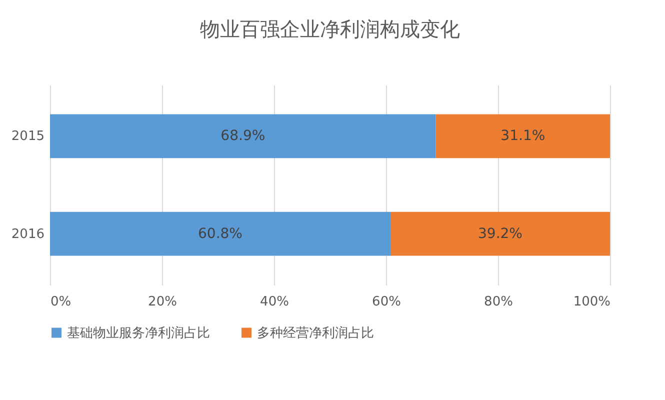 This screenshot has height=400, width=665. Describe the element at coordinates (386, 302) in the screenshot. I see `x-tick-label: 60%` at that location.